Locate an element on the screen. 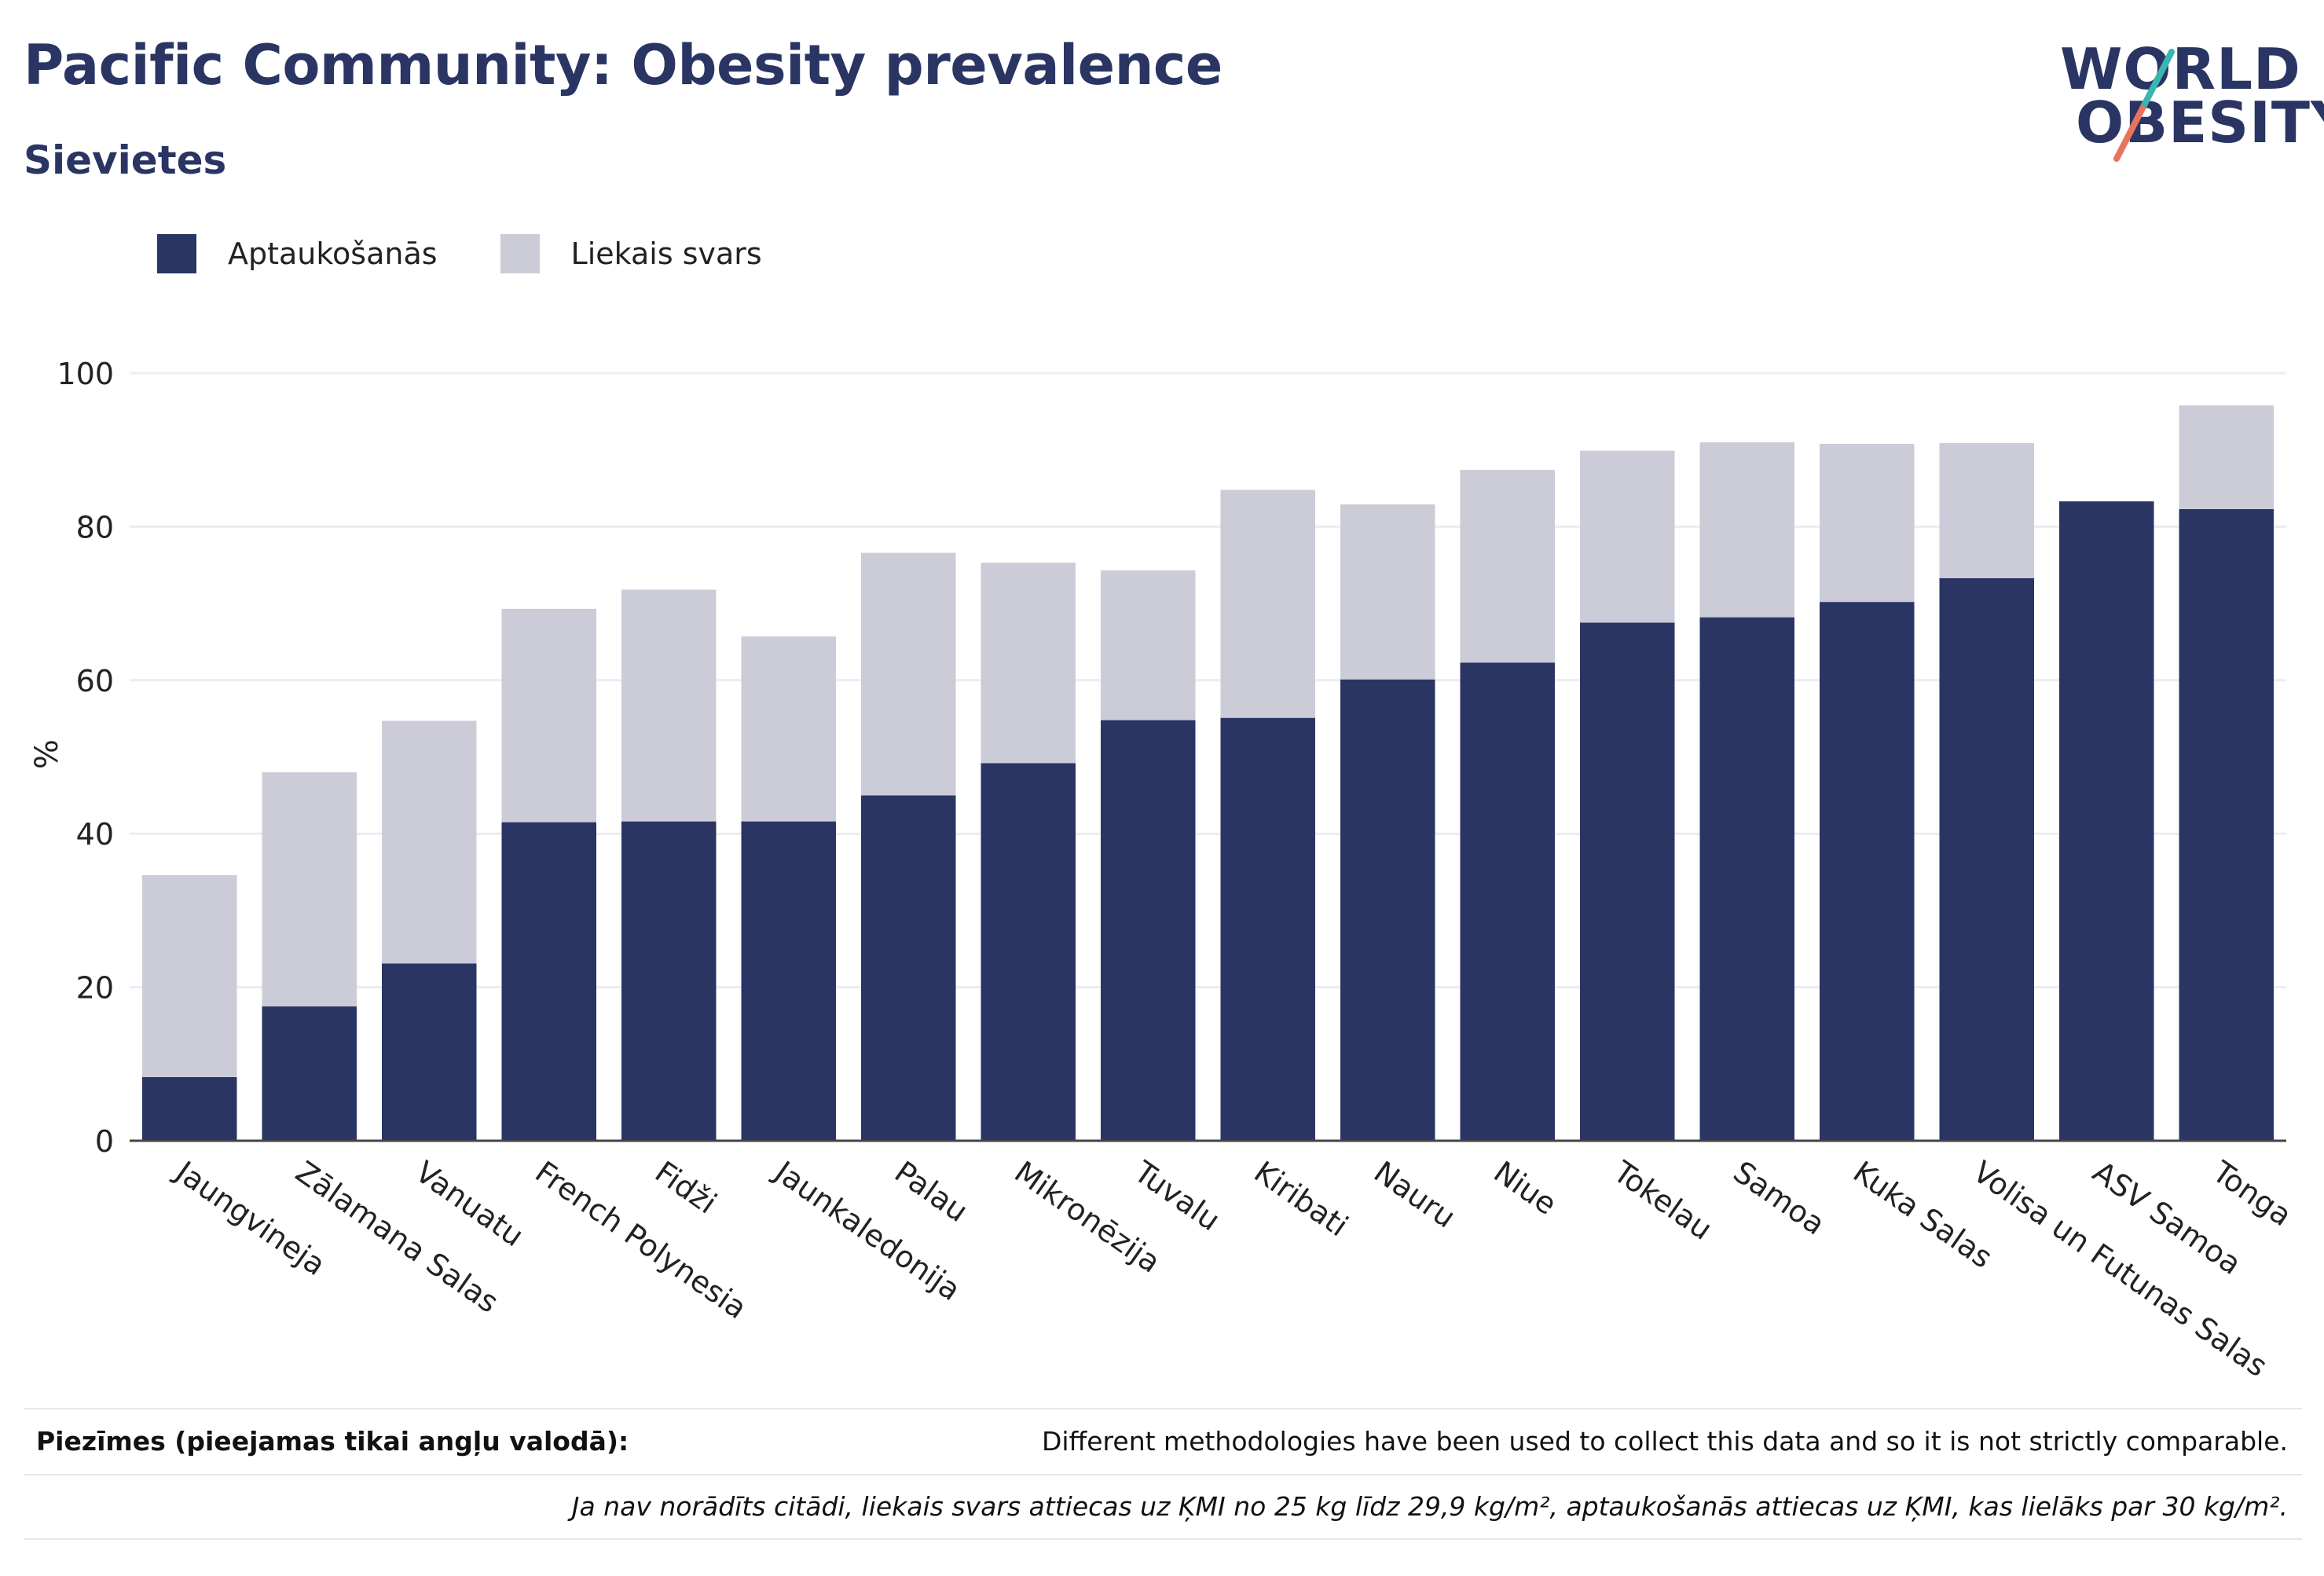  x-tick-label-3: French Polynesia is located at coordinates (641, 1239).